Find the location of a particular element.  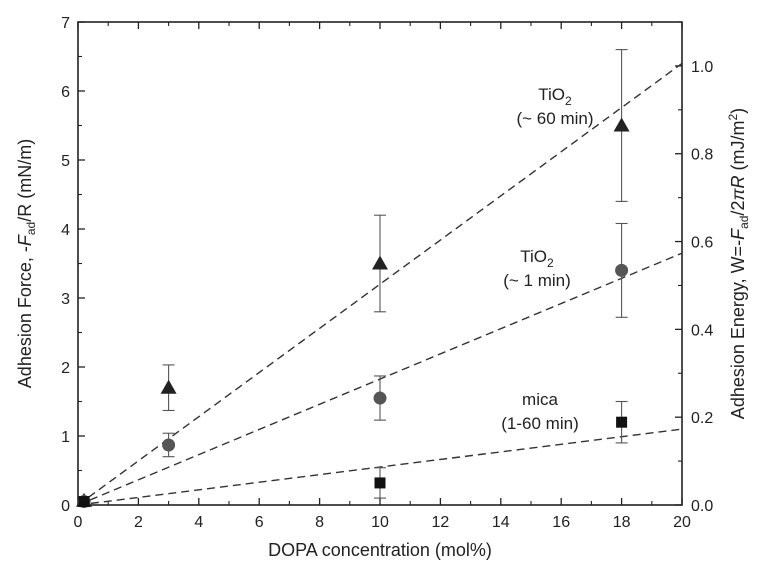

x-tick-label: 0 is located at coordinates (78, 522).